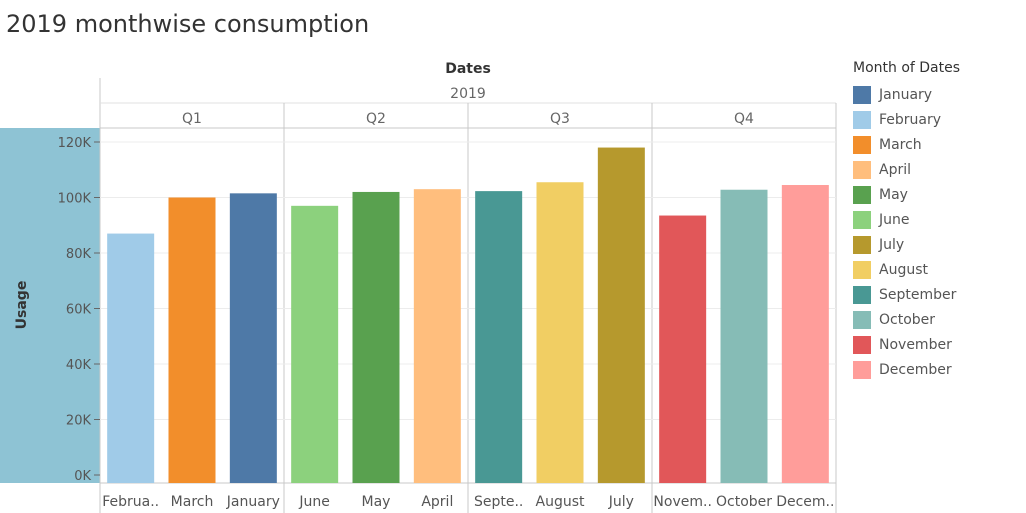 The width and height of the screenshot is (1026, 513). I want to click on legend-label: December, so click(915, 369).